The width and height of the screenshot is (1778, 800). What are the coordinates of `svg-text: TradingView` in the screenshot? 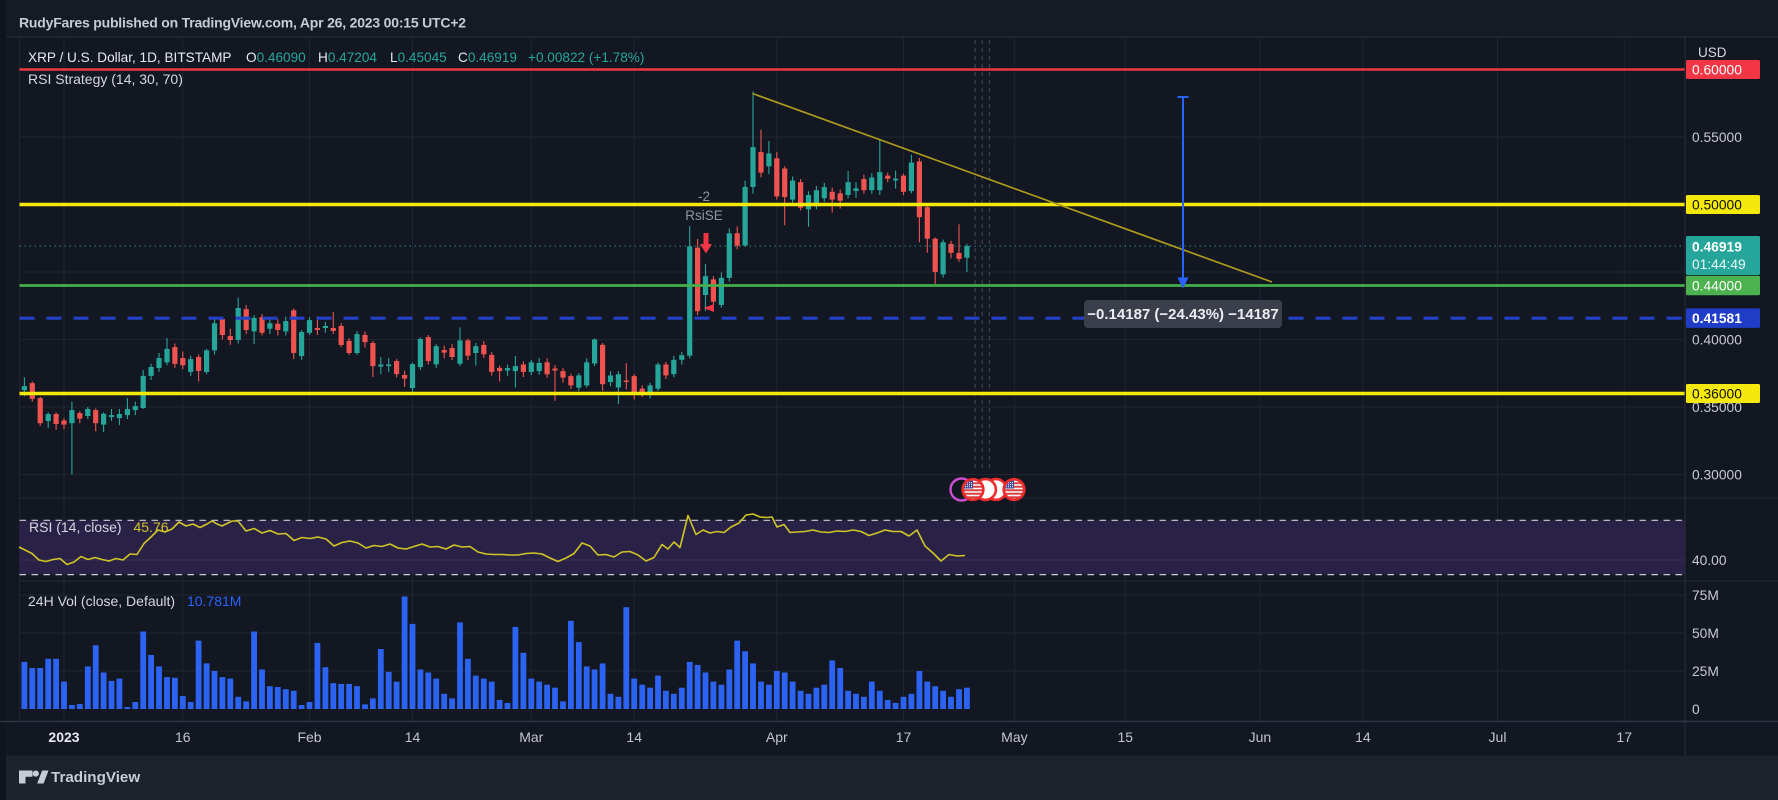 It's located at (95, 777).